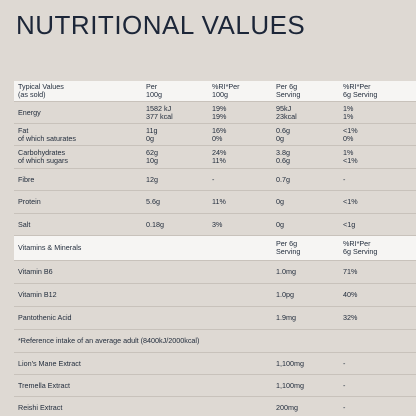 The height and width of the screenshot is (416, 416). Describe the element at coordinates (286, 271) in the screenshot. I see `per-serving-value: 1.0mg` at that location.